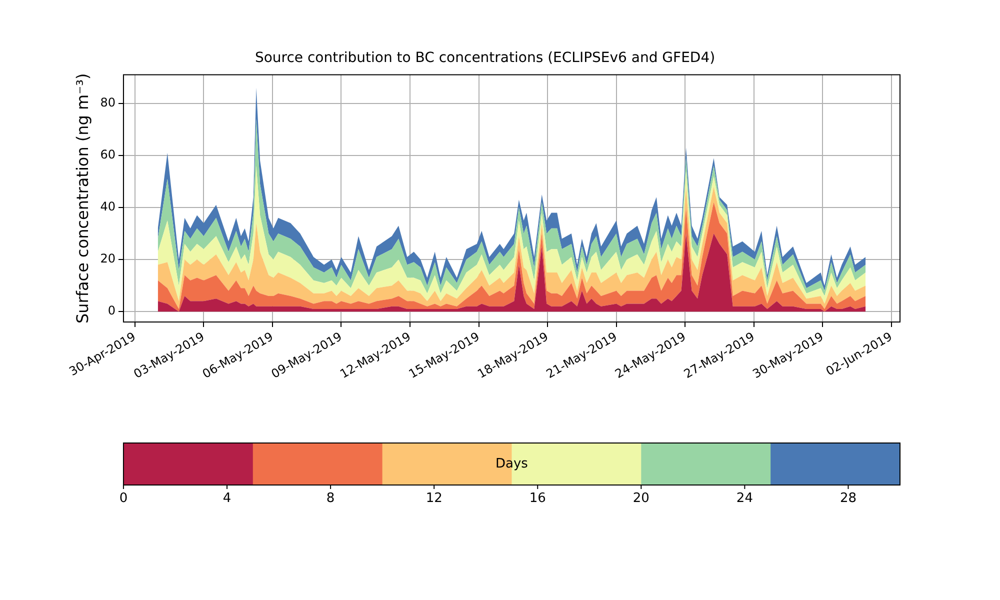 The width and height of the screenshot is (1000, 600). Describe the element at coordinates (330, 498) in the screenshot. I see `color-bar-label: 8` at that location.